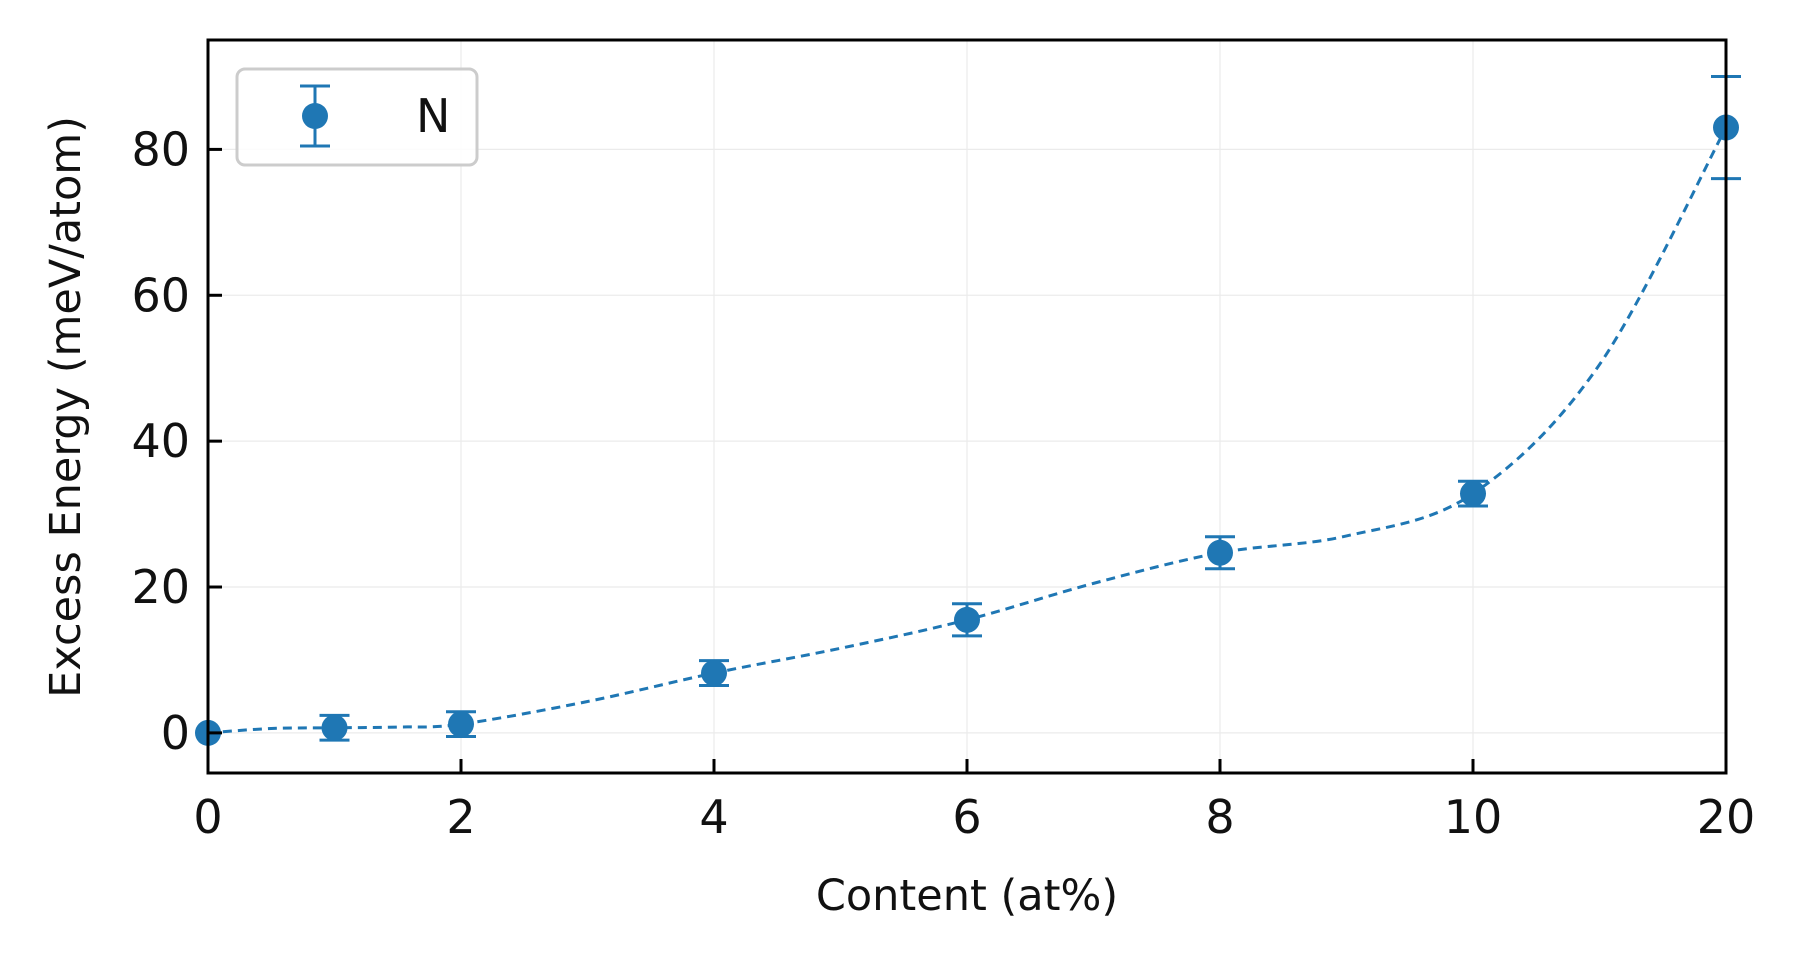 The height and width of the screenshot is (961, 1795). What do you see at coordinates (713, 817) in the screenshot?
I see `x-tick-label: 4` at bounding box center [713, 817].